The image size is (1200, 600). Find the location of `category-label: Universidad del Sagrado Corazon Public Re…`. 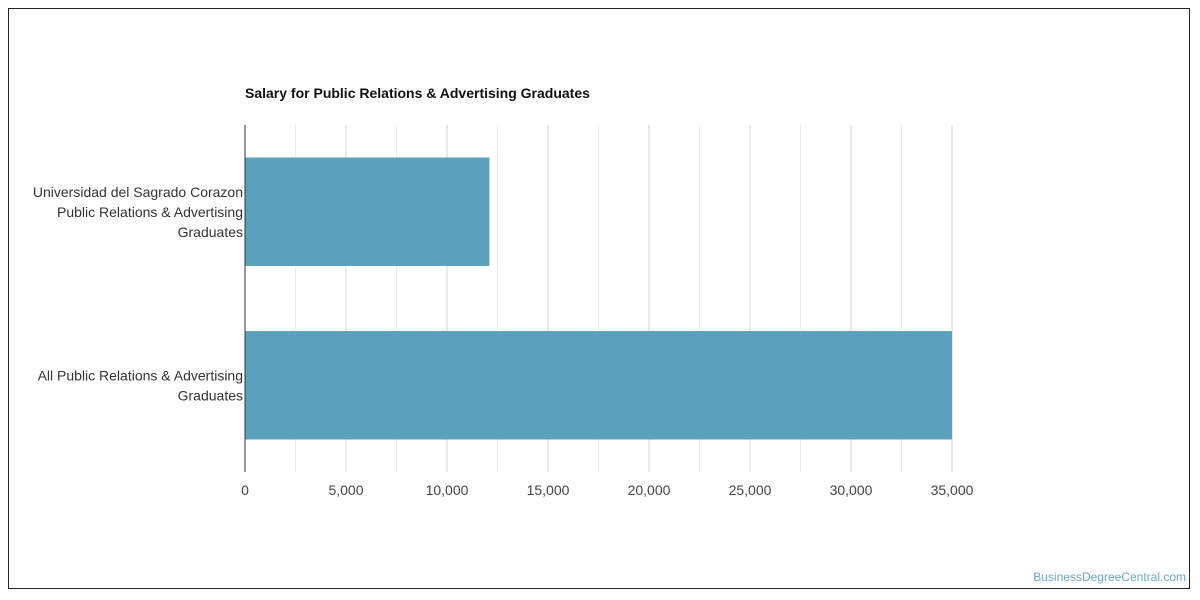

category-label: Universidad del Sagrado Corazon Public Re… is located at coordinates (138, 212).